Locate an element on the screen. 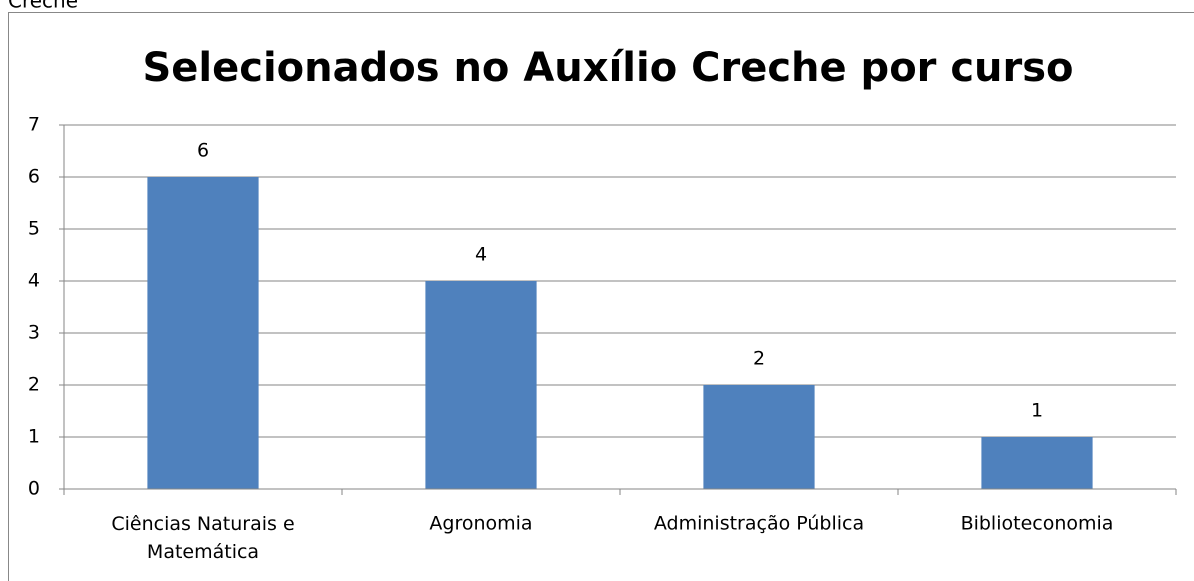 The width and height of the screenshot is (1194, 581). header-fragment: Creche is located at coordinates (43, 6).